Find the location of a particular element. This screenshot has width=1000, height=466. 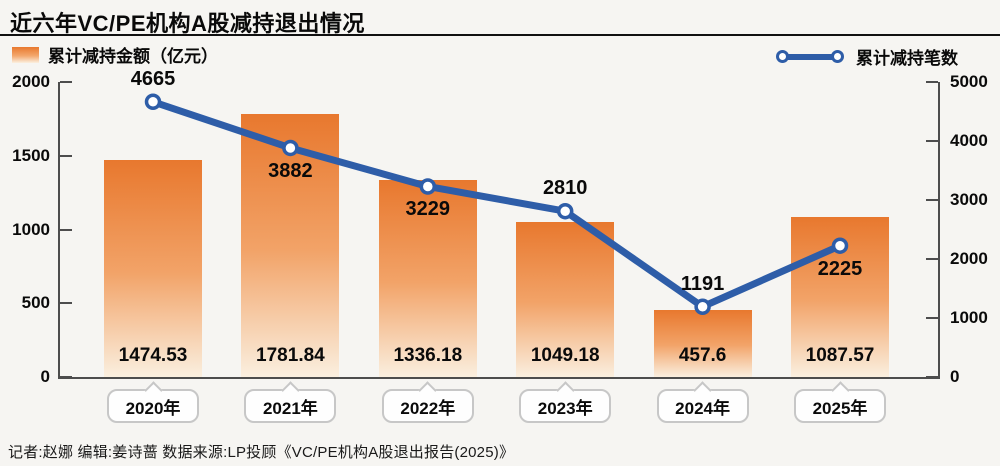

legend-bars: 累计减持金额（亿元） is located at coordinates (115, 54).